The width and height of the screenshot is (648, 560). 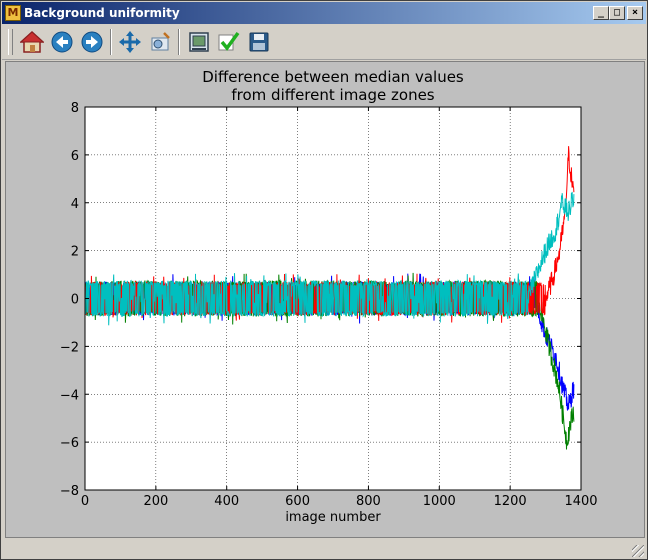 I want to click on save-icon, so click(x=259, y=42).